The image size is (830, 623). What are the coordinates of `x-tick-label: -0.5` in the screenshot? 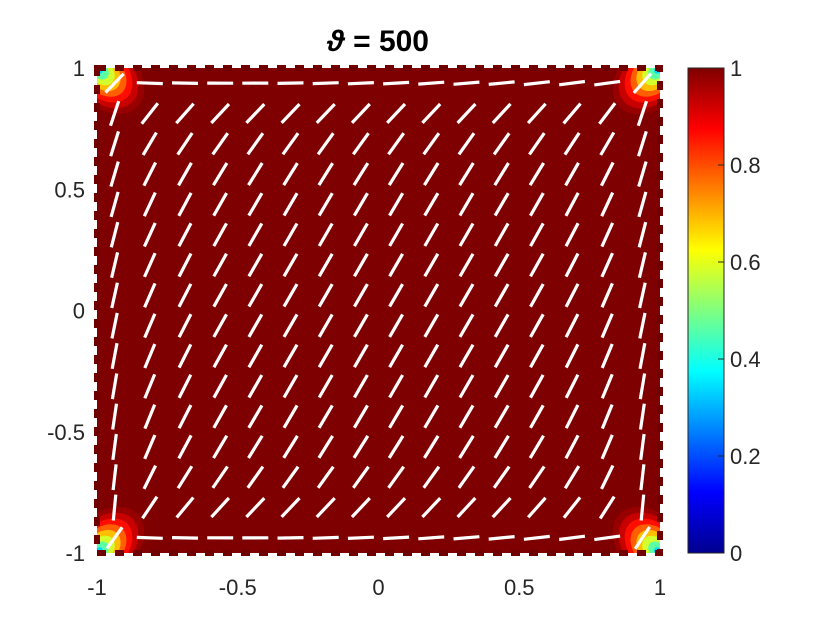 It's located at (238, 587).